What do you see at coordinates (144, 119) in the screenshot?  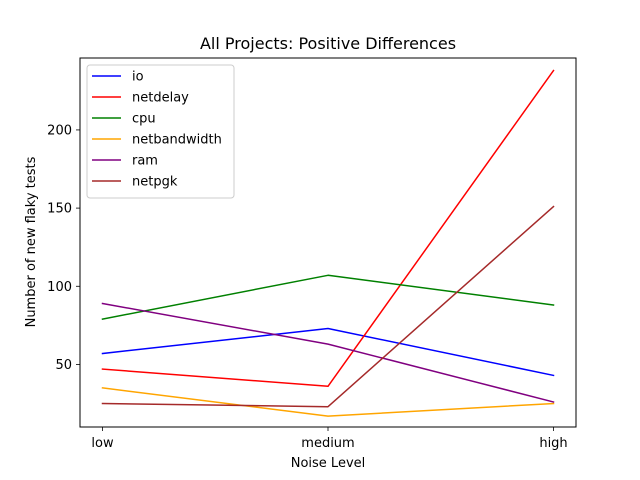 I see `legend-label-cpu: cpu` at bounding box center [144, 119].